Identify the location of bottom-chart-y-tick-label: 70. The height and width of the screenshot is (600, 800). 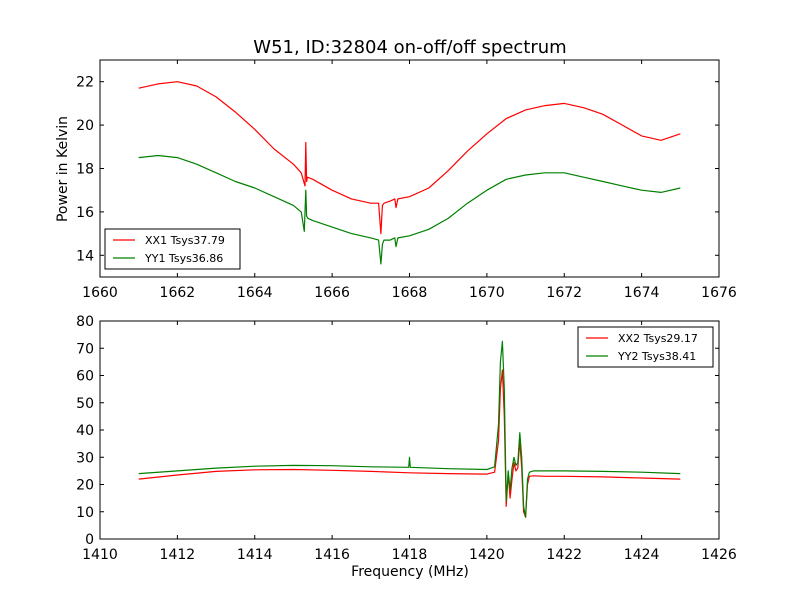
(85, 349).